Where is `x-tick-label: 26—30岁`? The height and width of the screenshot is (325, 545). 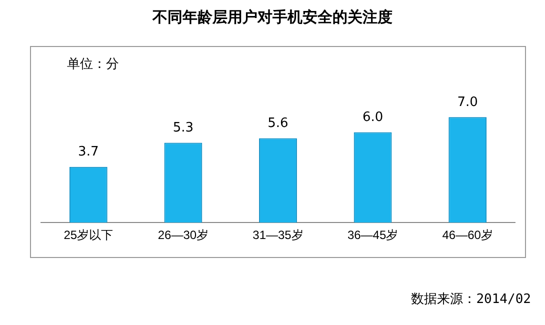
x-tick-label: 26—30岁 is located at coordinates (183, 235).